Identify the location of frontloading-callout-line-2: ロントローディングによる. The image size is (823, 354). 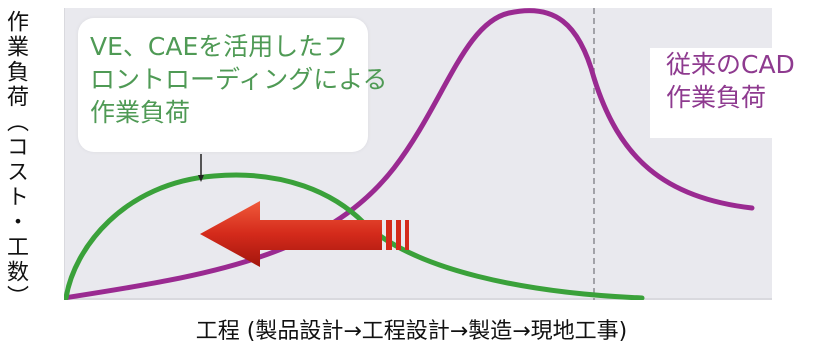
(239, 79).